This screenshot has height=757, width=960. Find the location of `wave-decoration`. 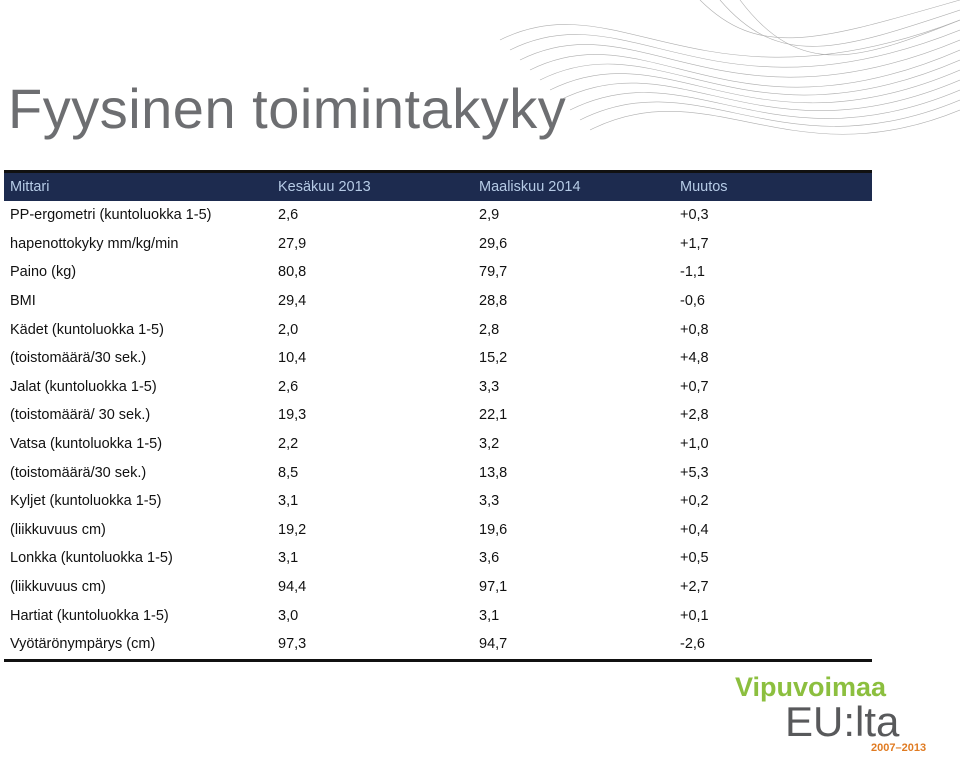

wave-decoration is located at coordinates (729, 67).